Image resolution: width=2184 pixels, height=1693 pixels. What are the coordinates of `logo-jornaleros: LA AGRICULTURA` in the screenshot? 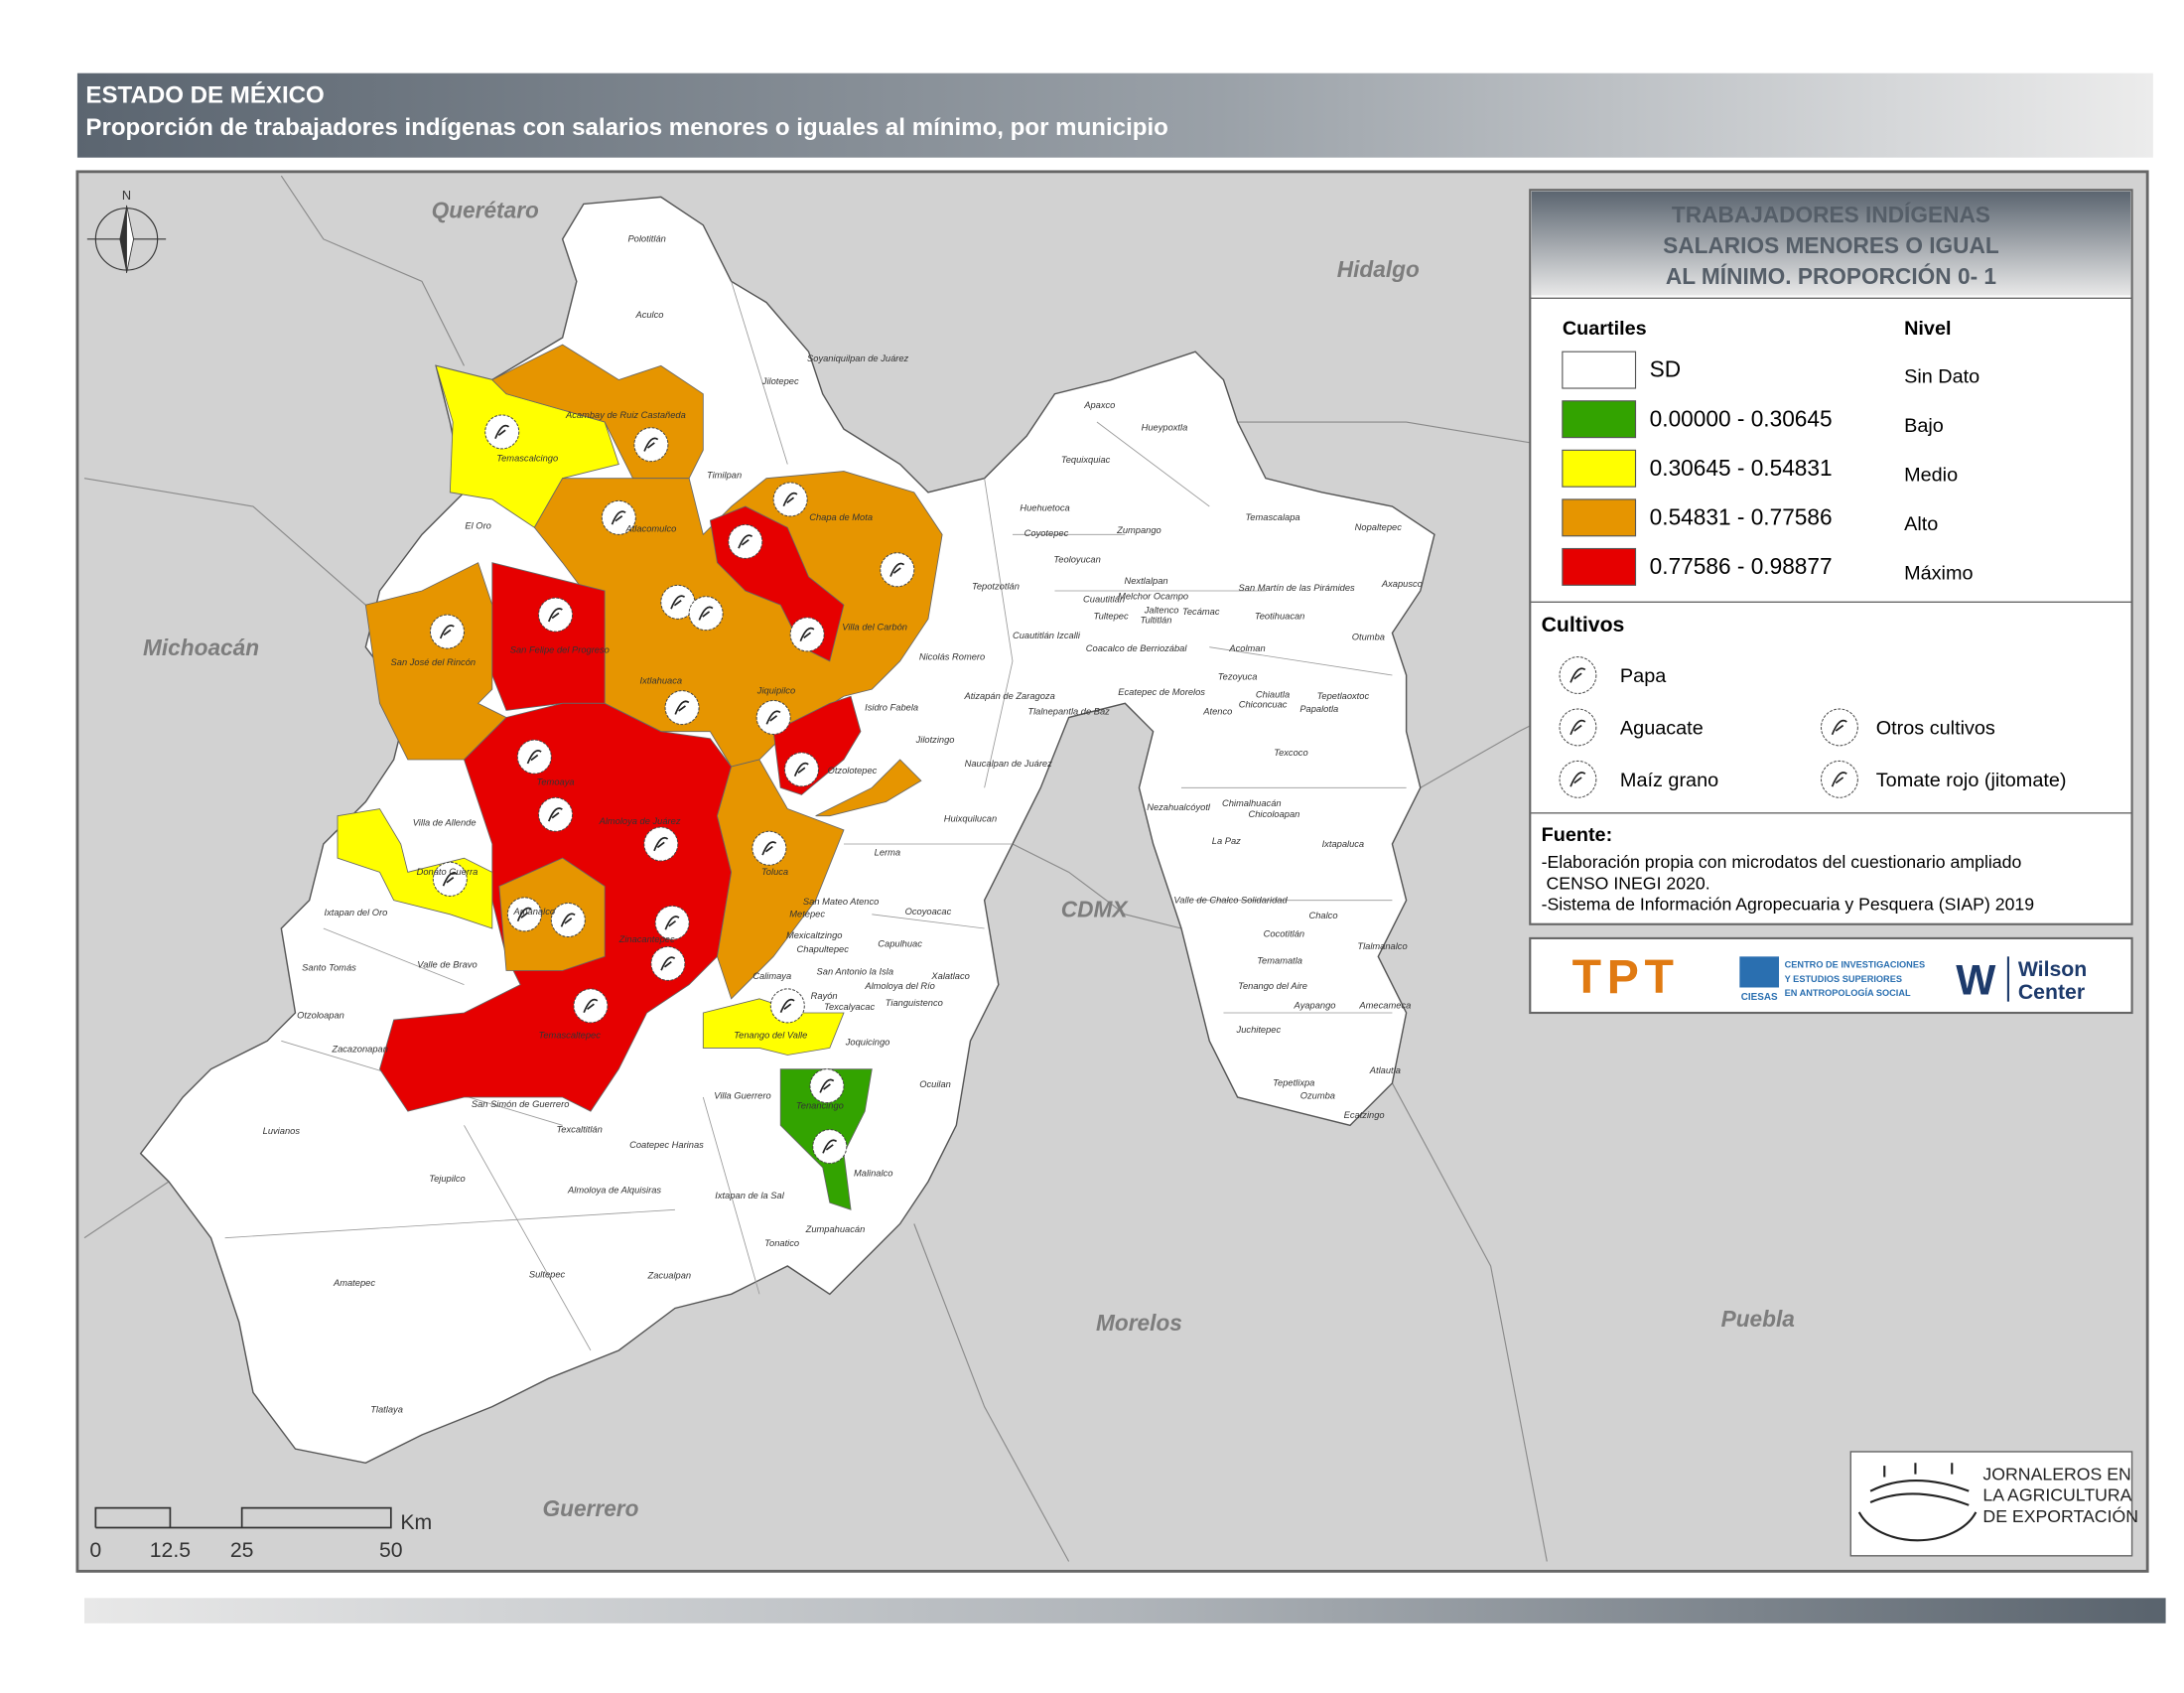 It's located at (2056, 1495).